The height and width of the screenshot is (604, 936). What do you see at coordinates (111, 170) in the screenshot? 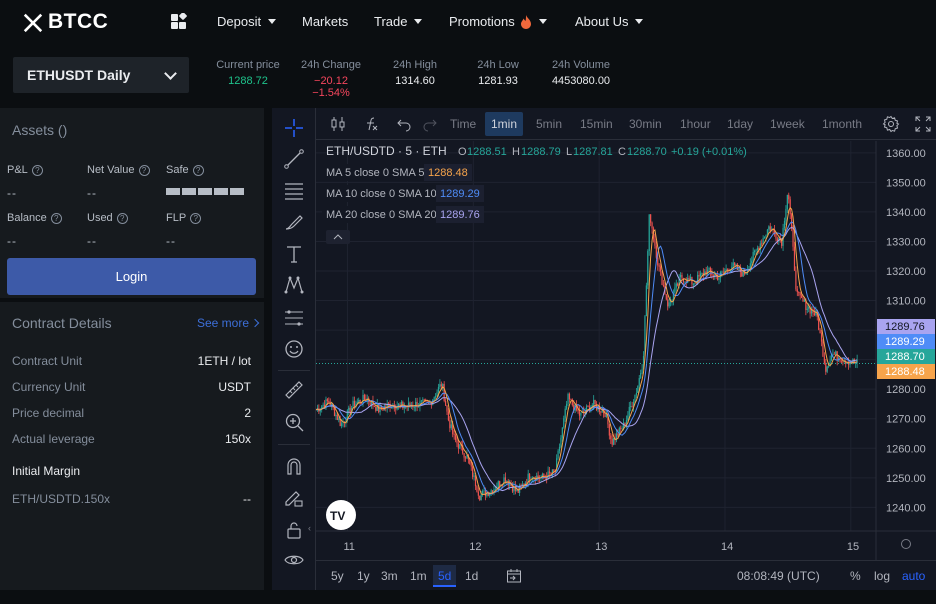
I see `net-value-text: Net Value` at bounding box center [111, 170].